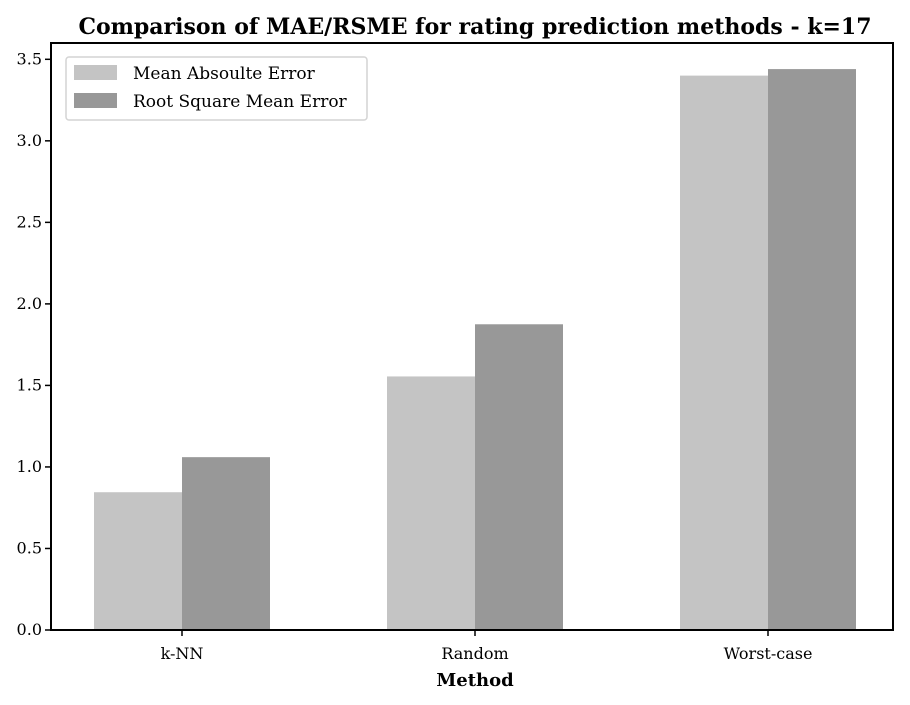 This screenshot has height=705, width=910. Describe the element at coordinates (29, 629) in the screenshot. I see `y-tick-label: 0.0` at that location.